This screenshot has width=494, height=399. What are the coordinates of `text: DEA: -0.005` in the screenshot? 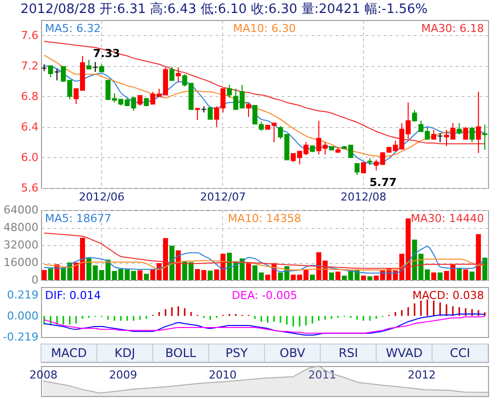 It's located at (265, 295).